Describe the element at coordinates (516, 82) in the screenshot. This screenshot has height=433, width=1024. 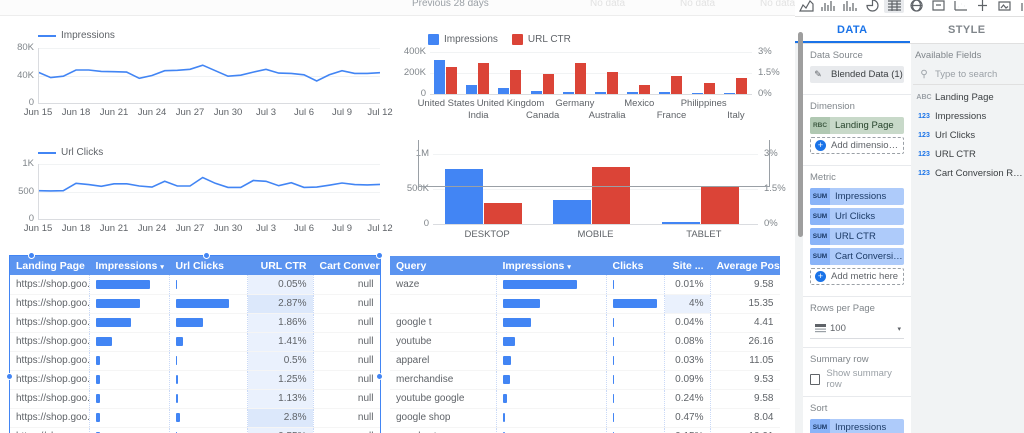
I see `bar-urlctr-united-kingdom` at that location.